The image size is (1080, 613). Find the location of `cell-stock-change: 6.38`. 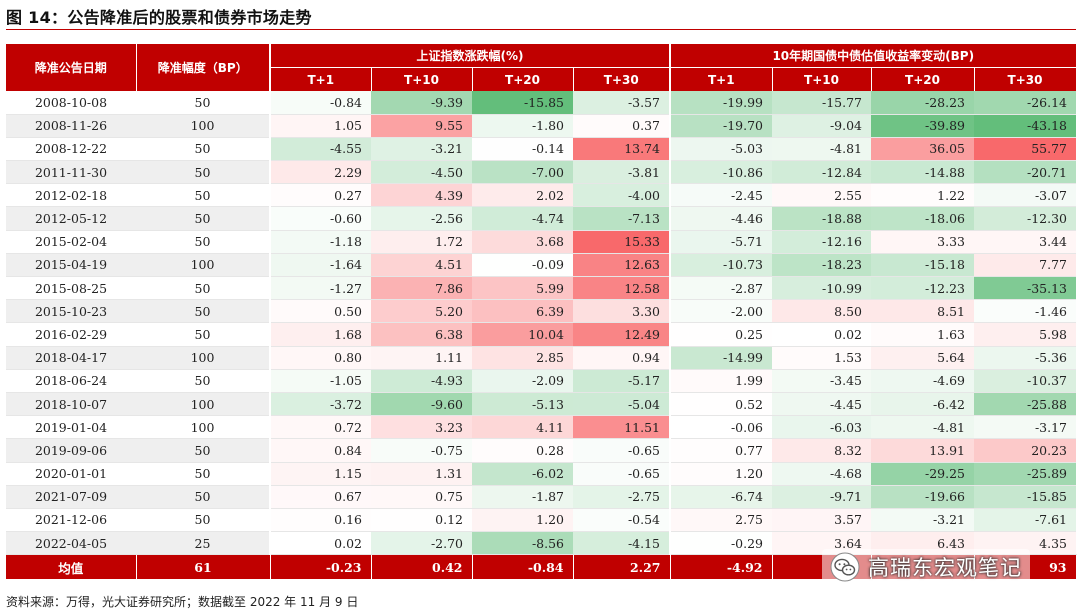

cell-stock-change: 6.38 is located at coordinates (421, 334).